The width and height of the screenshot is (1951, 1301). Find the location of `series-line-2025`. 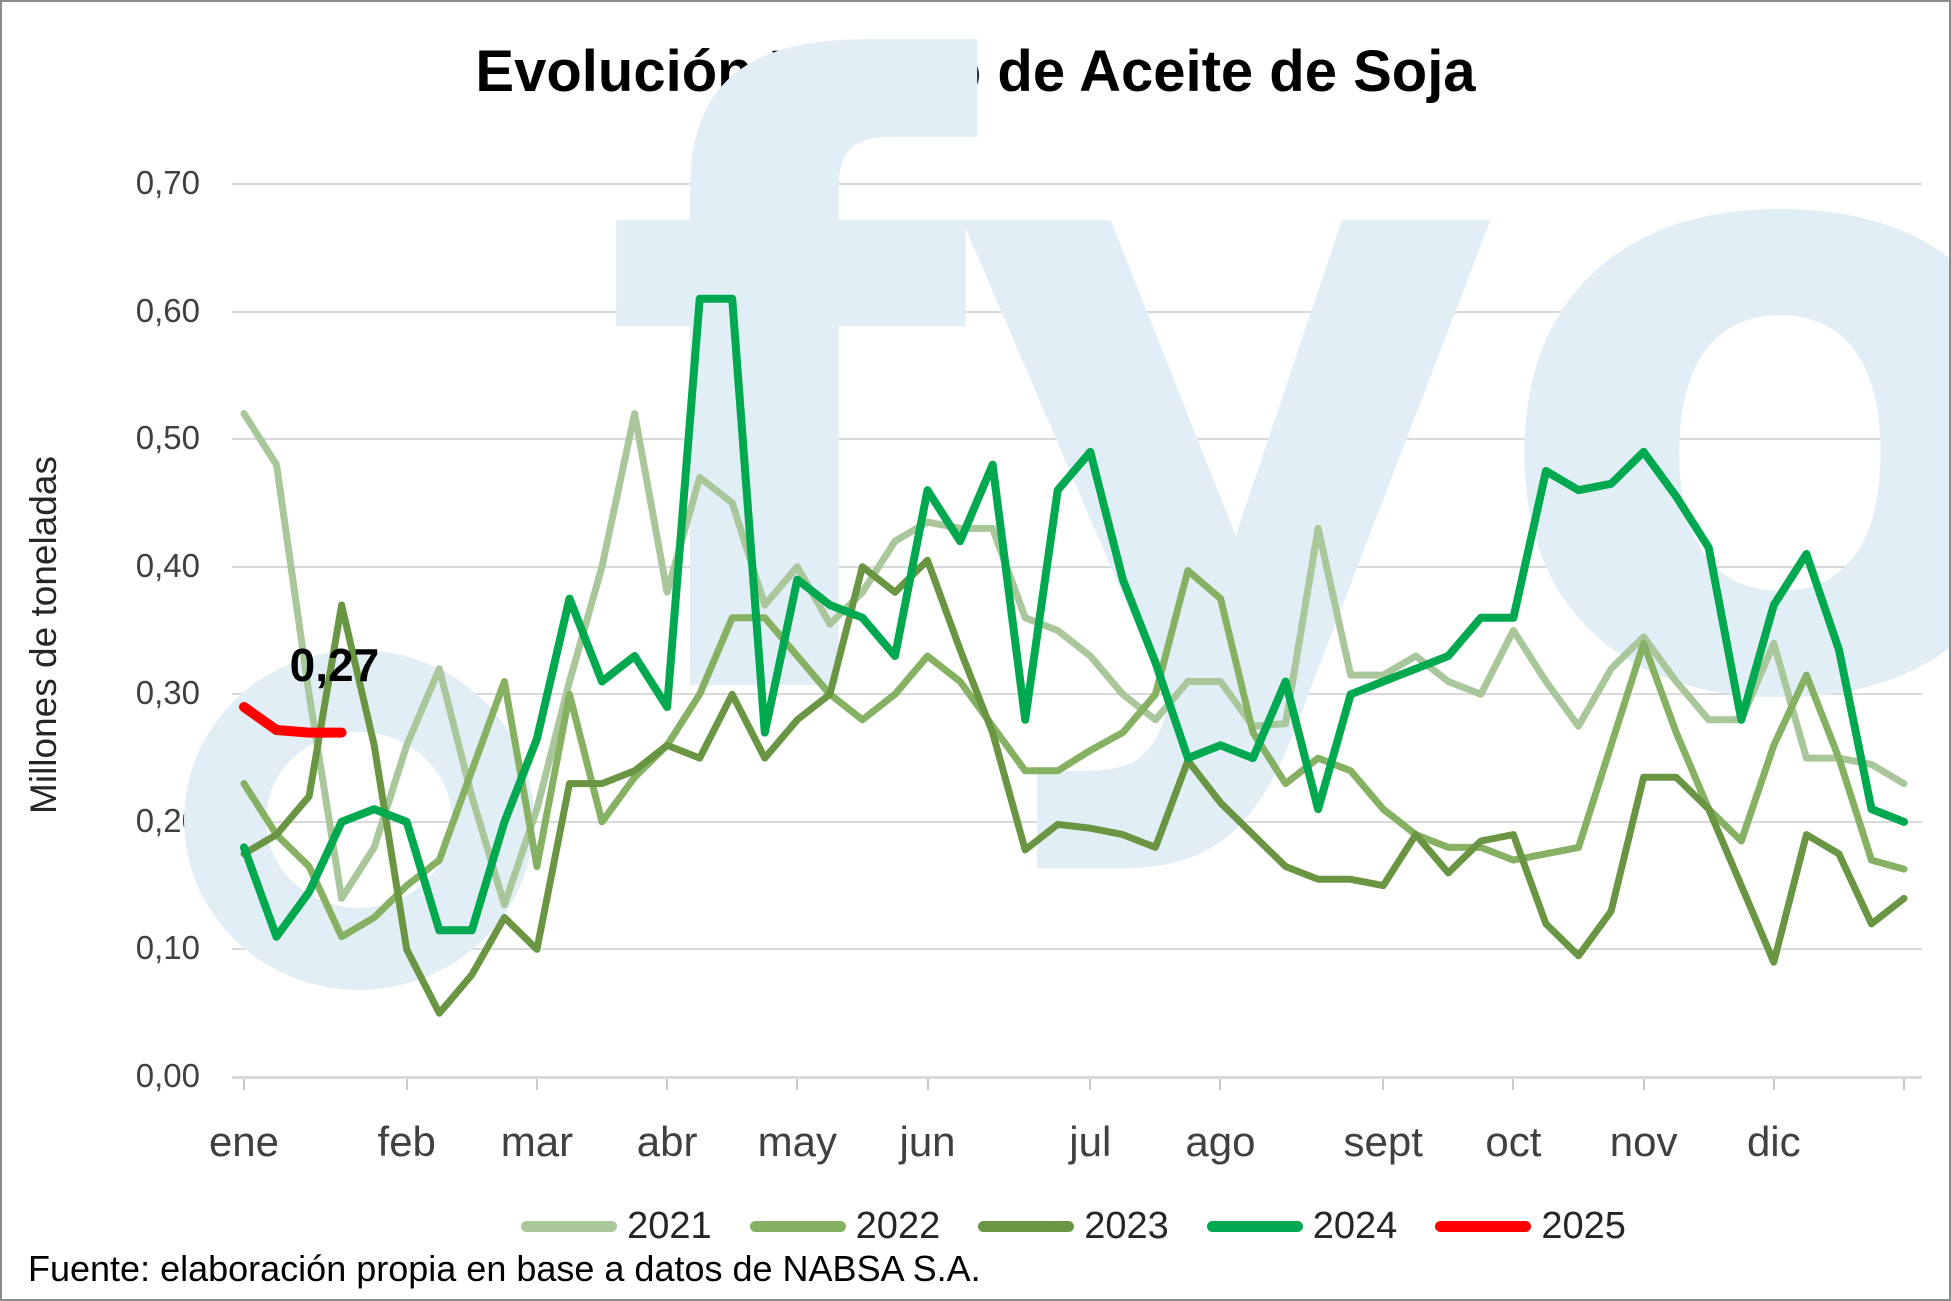

series-line-2025 is located at coordinates (293, 720).